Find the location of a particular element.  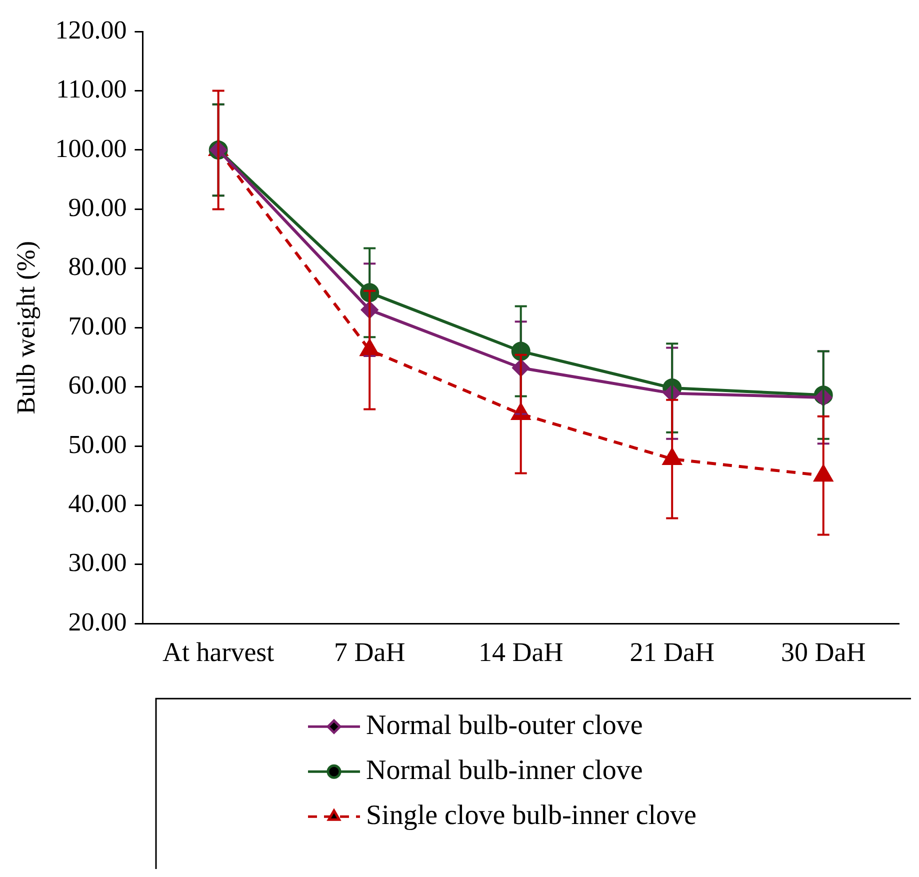

y-tick-label: 20.00 is located at coordinates (97, 621).